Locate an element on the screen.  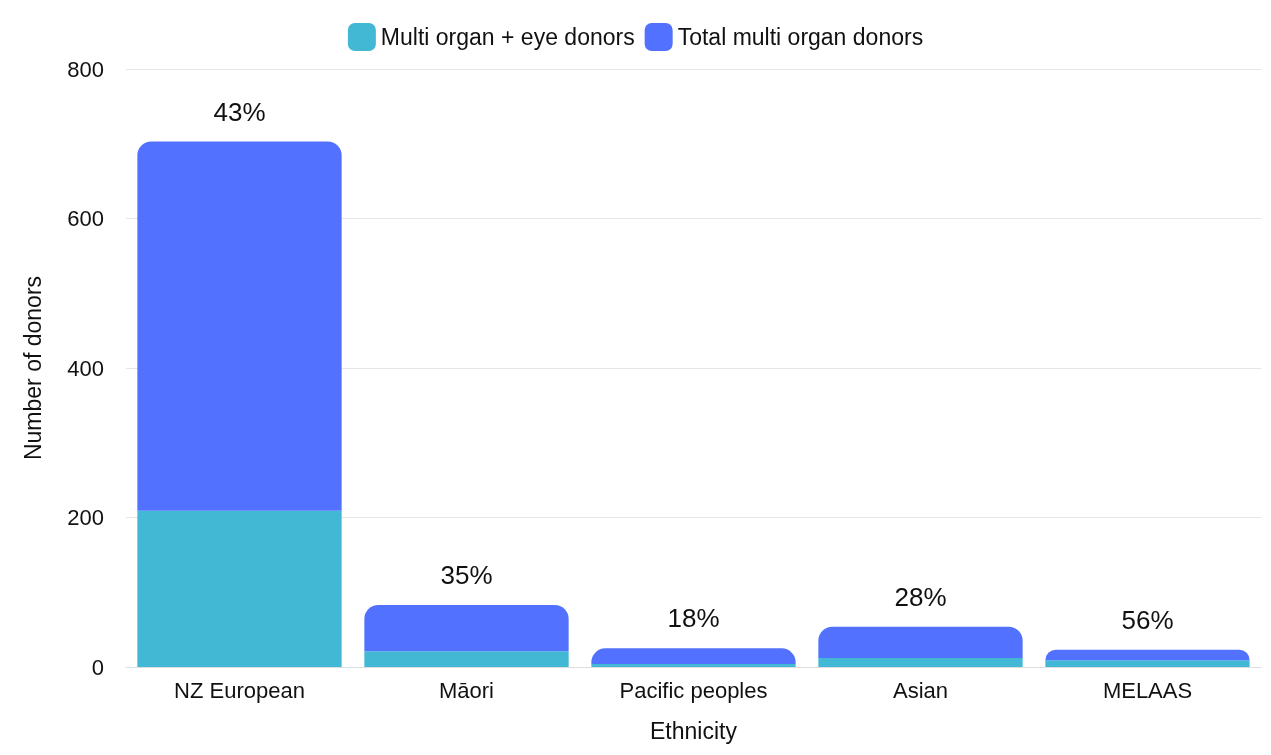
annotation: 35% is located at coordinates (466, 574).